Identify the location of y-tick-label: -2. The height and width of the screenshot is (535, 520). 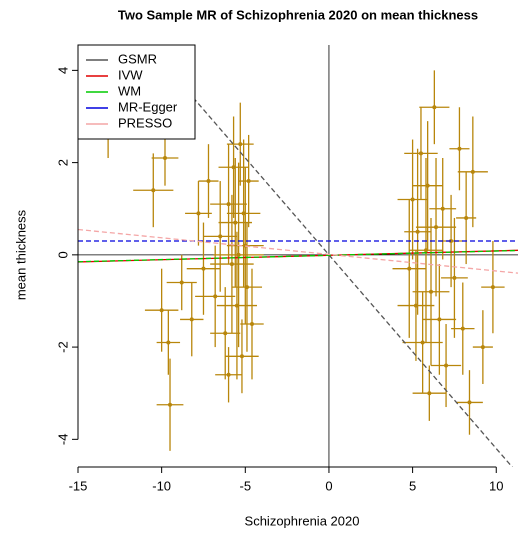
(62, 347).